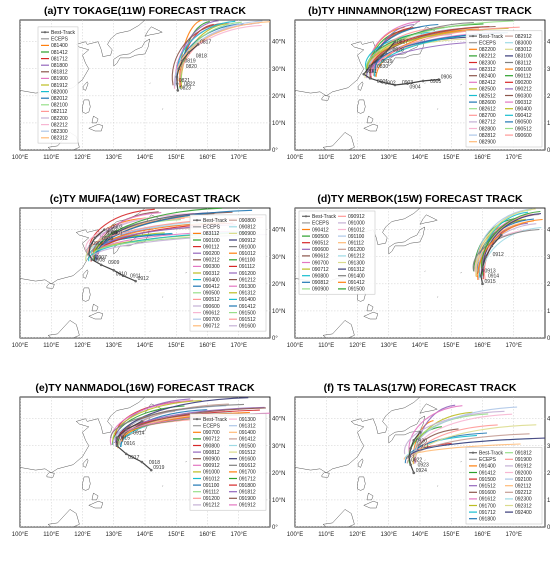 The image size is (550, 567). I want to click on coastline-japan, so click(407, 429).